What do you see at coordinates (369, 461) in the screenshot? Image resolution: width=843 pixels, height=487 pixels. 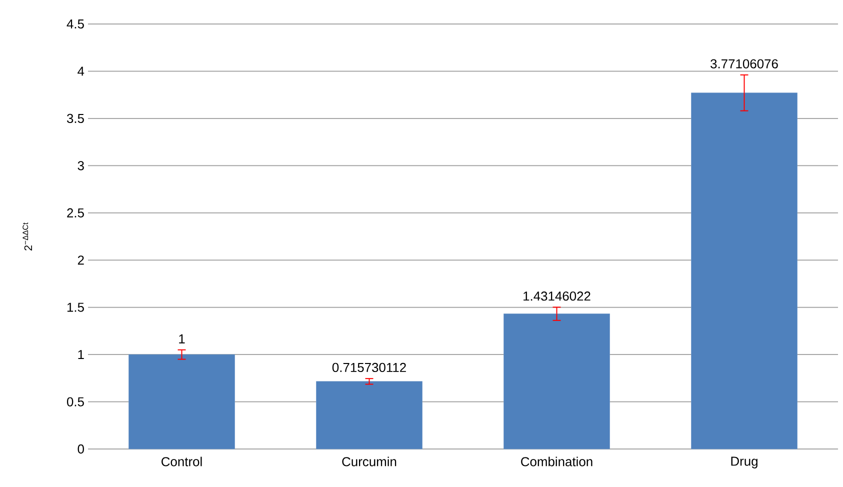 I see `x-tick-label: Curcumin` at bounding box center [369, 461].